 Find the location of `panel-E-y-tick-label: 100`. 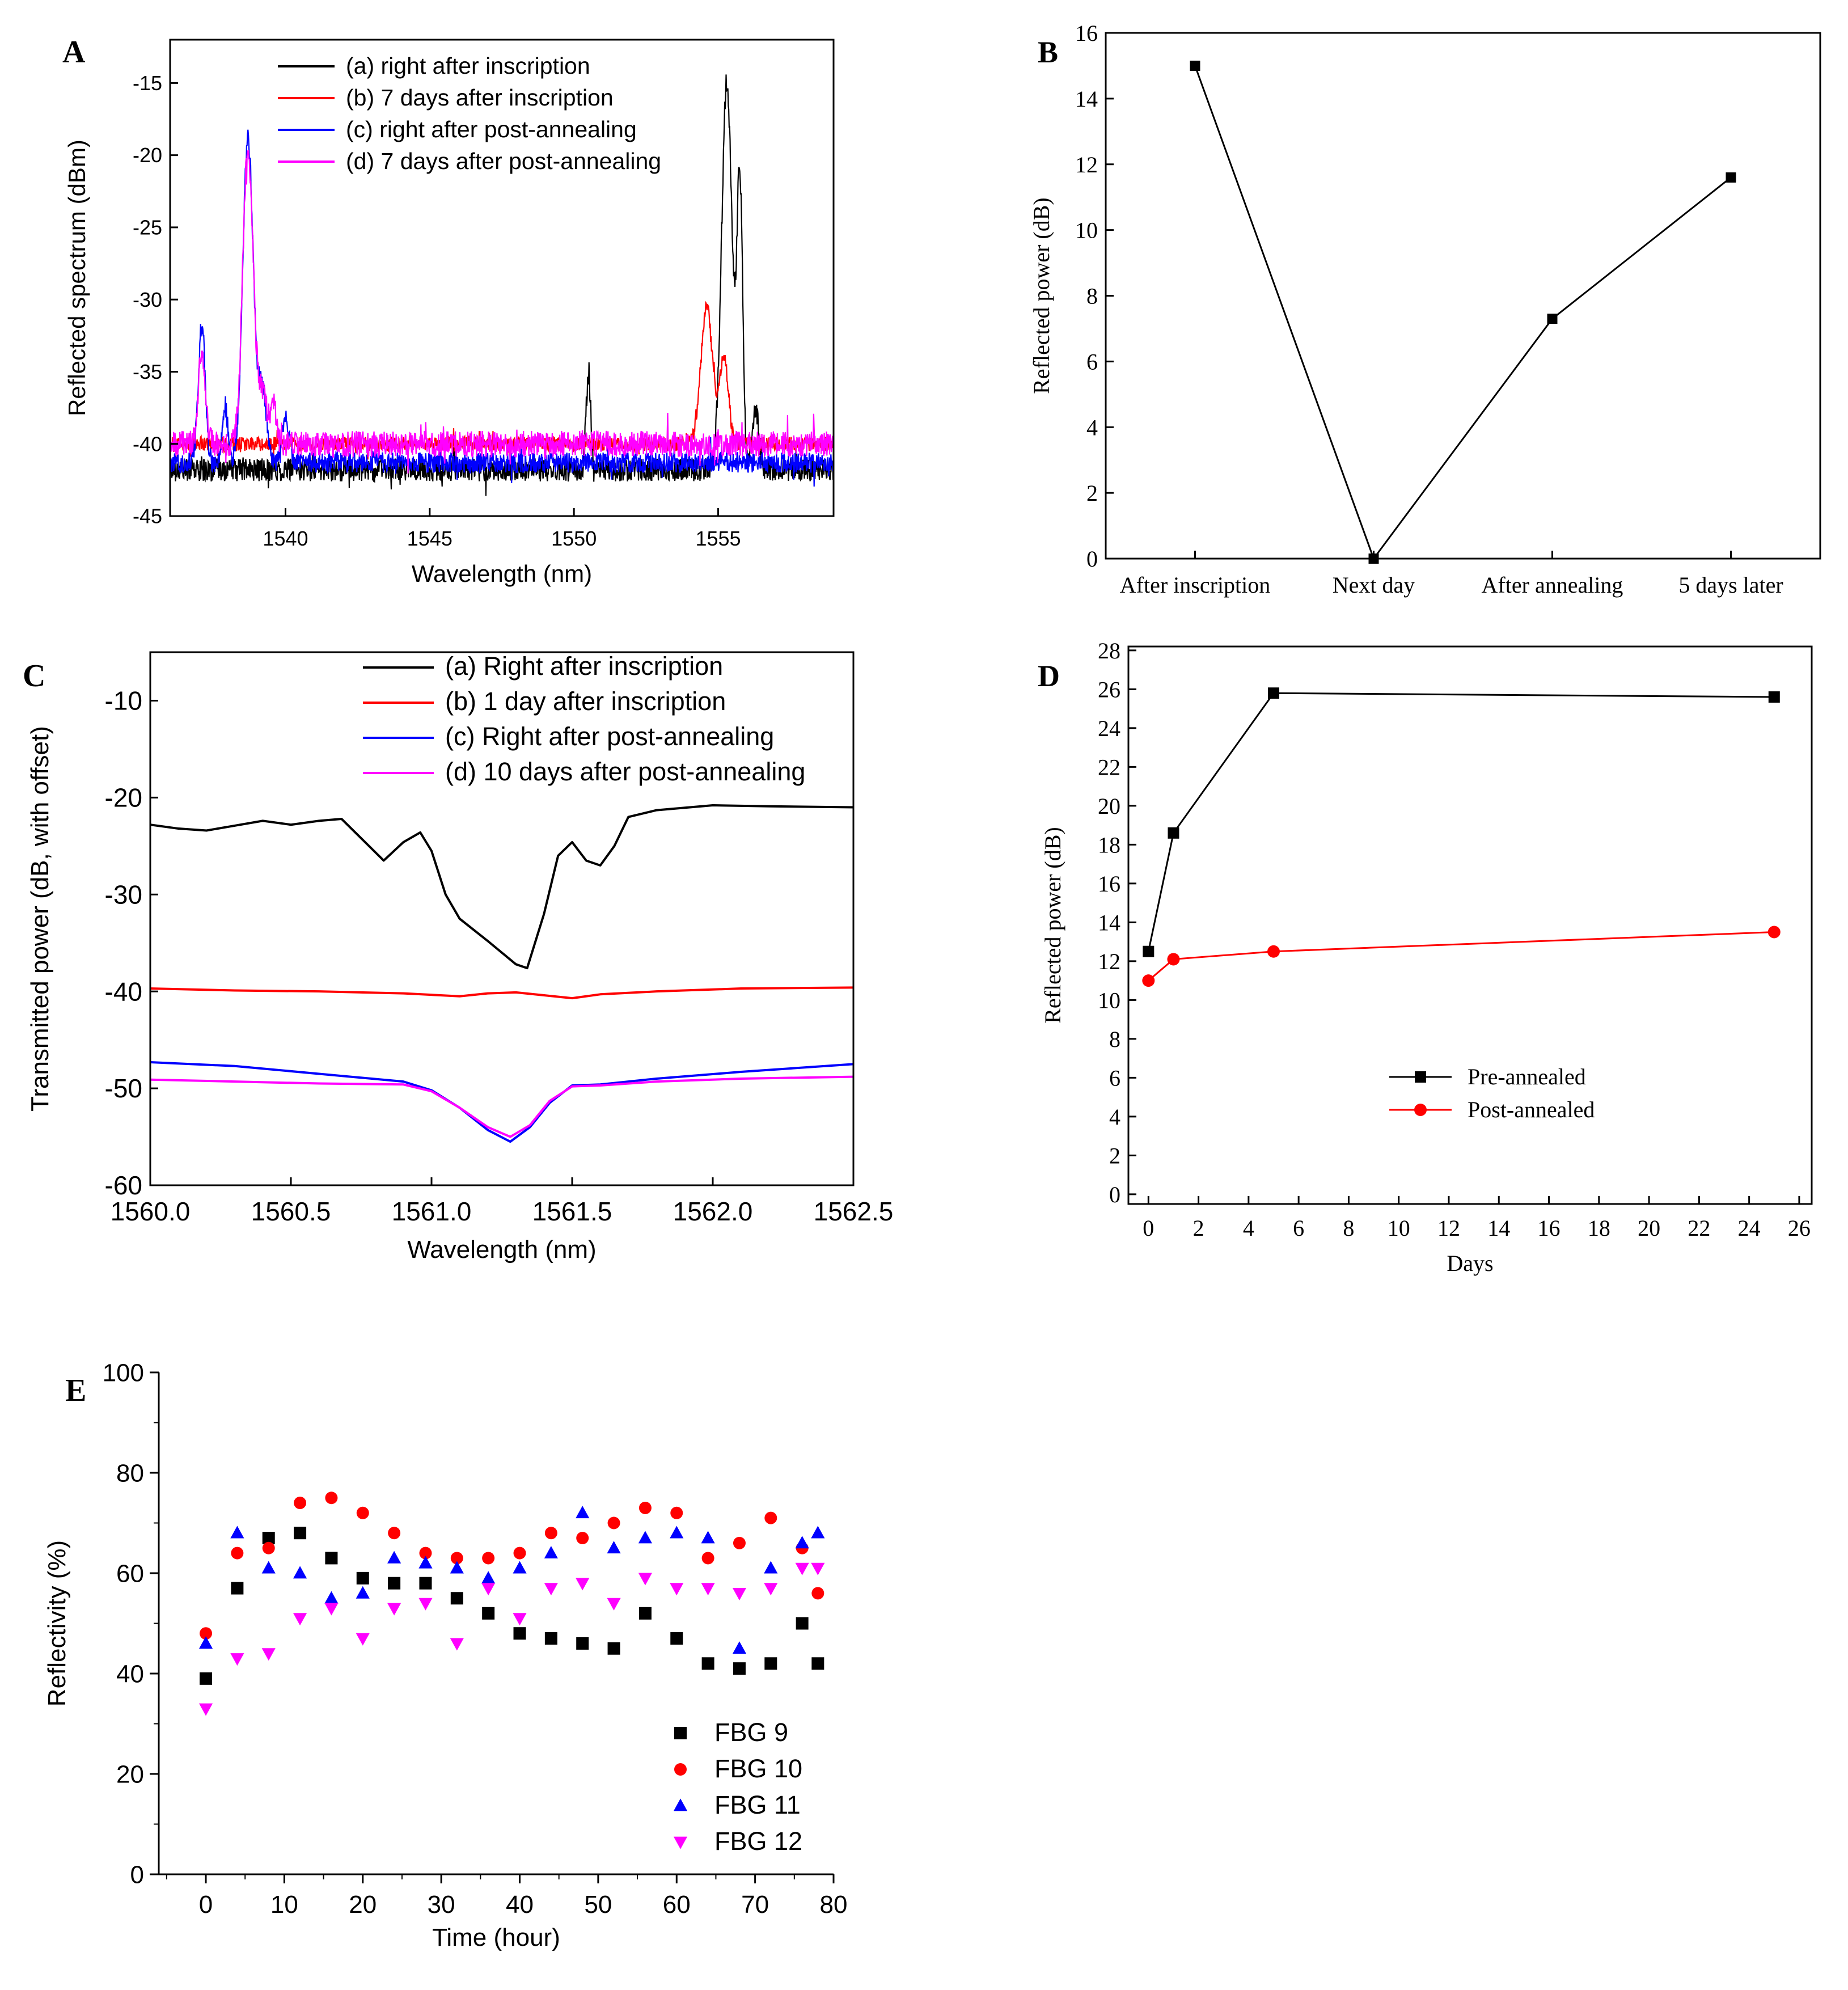

panel-E-y-tick-label: 100 is located at coordinates (123, 1373).